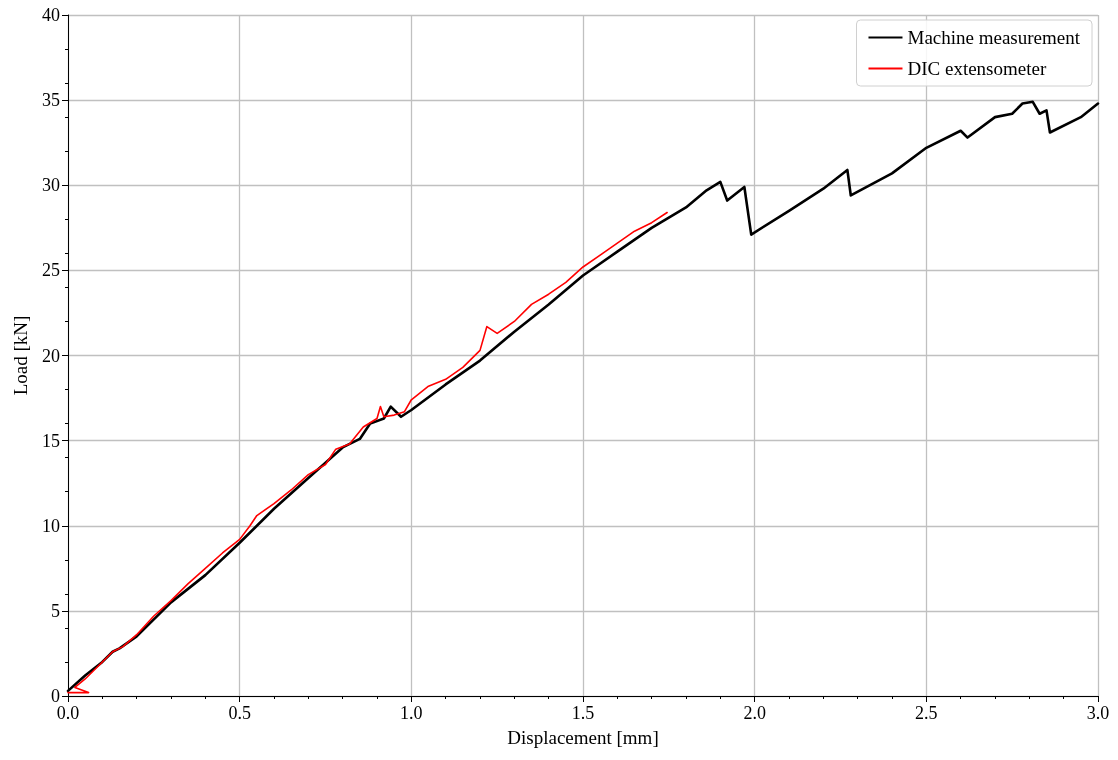 This screenshot has width=1118, height=760. What do you see at coordinates (51, 440) in the screenshot?
I see `y-tick-label: 15` at bounding box center [51, 440].